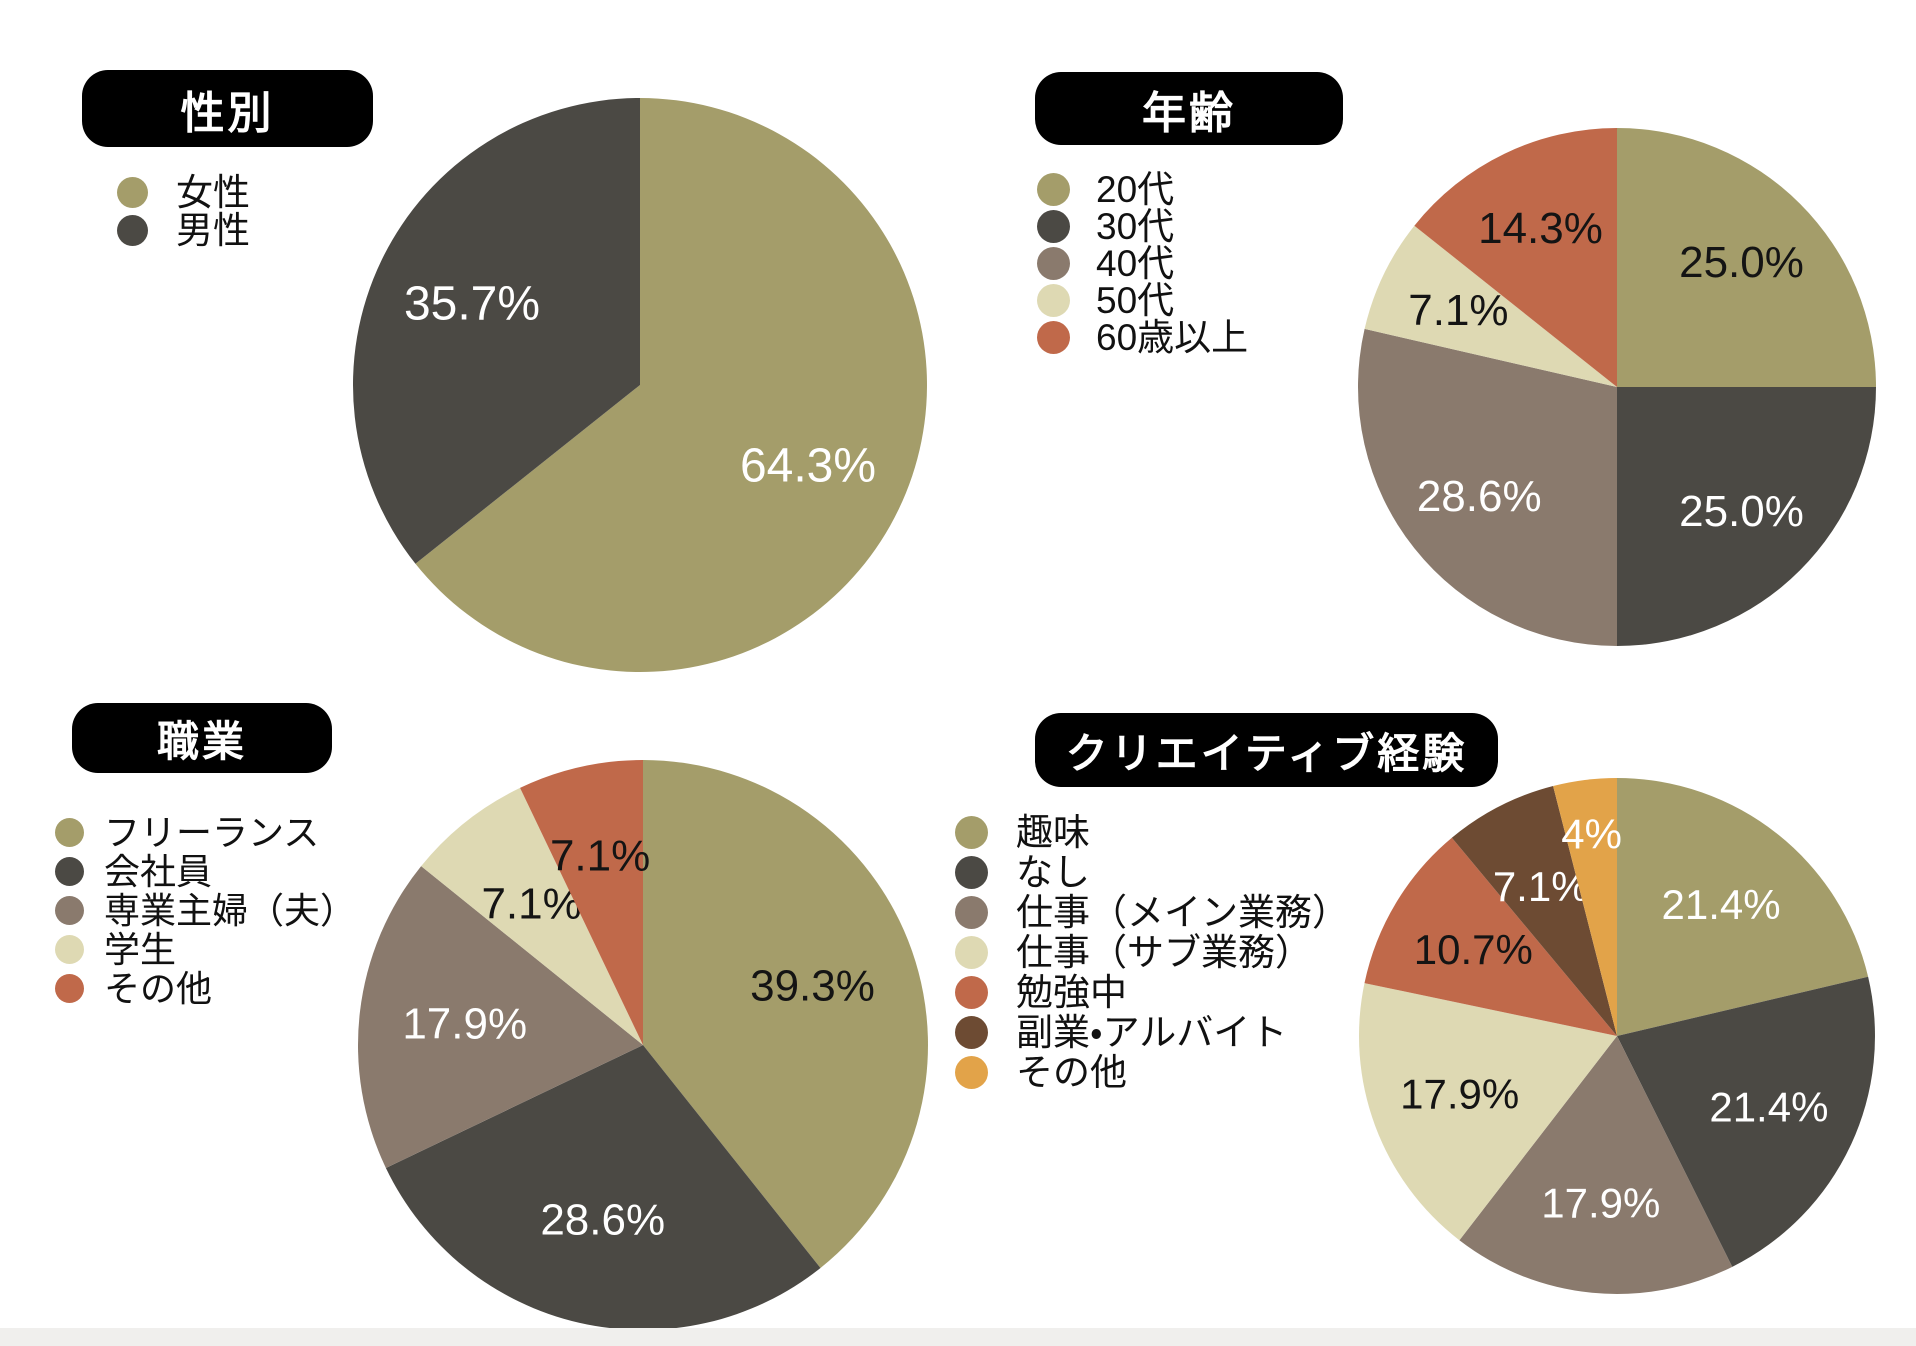  I want to click on legend-label: 40代, so click(1135, 263).